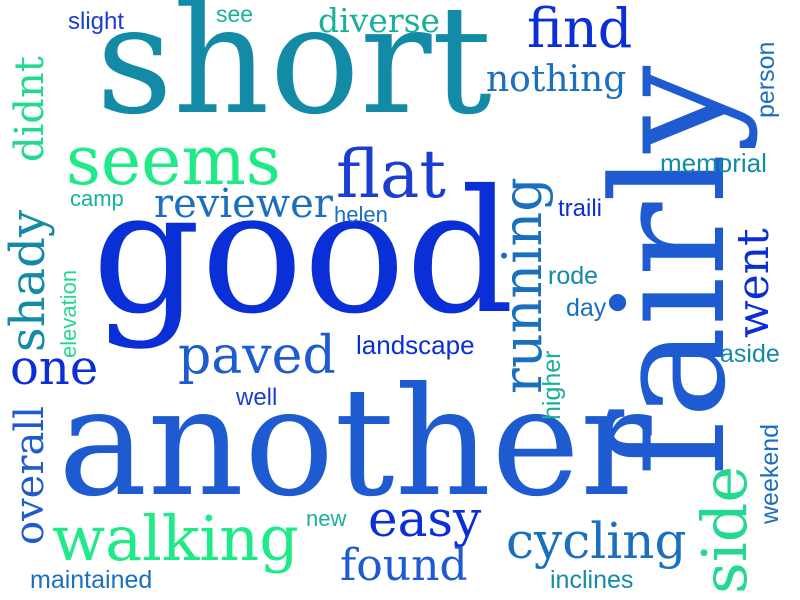 The image size is (800, 600). What do you see at coordinates (173, 161) in the screenshot?
I see `word-seems: seems` at bounding box center [173, 161].